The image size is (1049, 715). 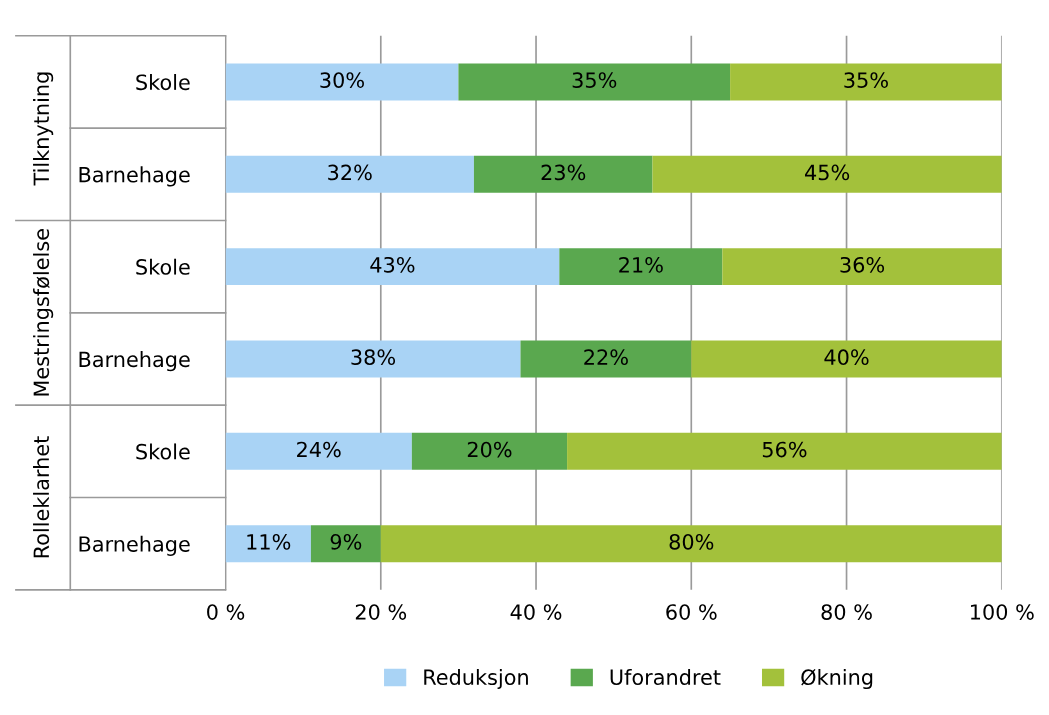 What do you see at coordinates (691, 612) in the screenshot?
I see `x-tick-label: 60 %` at bounding box center [691, 612].